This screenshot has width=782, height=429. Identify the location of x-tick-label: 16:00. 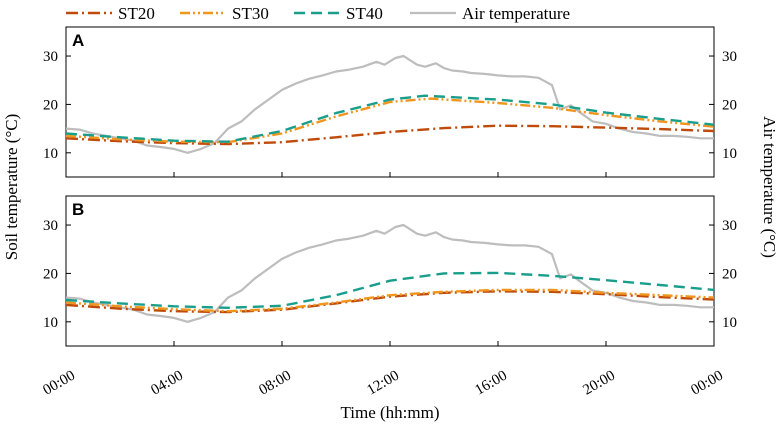
(491, 383).